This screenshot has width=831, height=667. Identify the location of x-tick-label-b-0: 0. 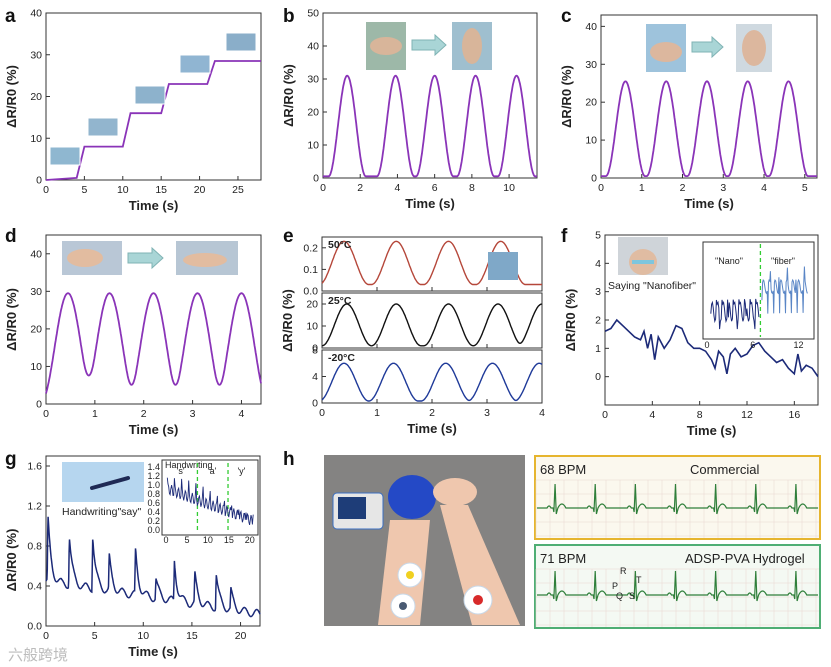
(323, 188).